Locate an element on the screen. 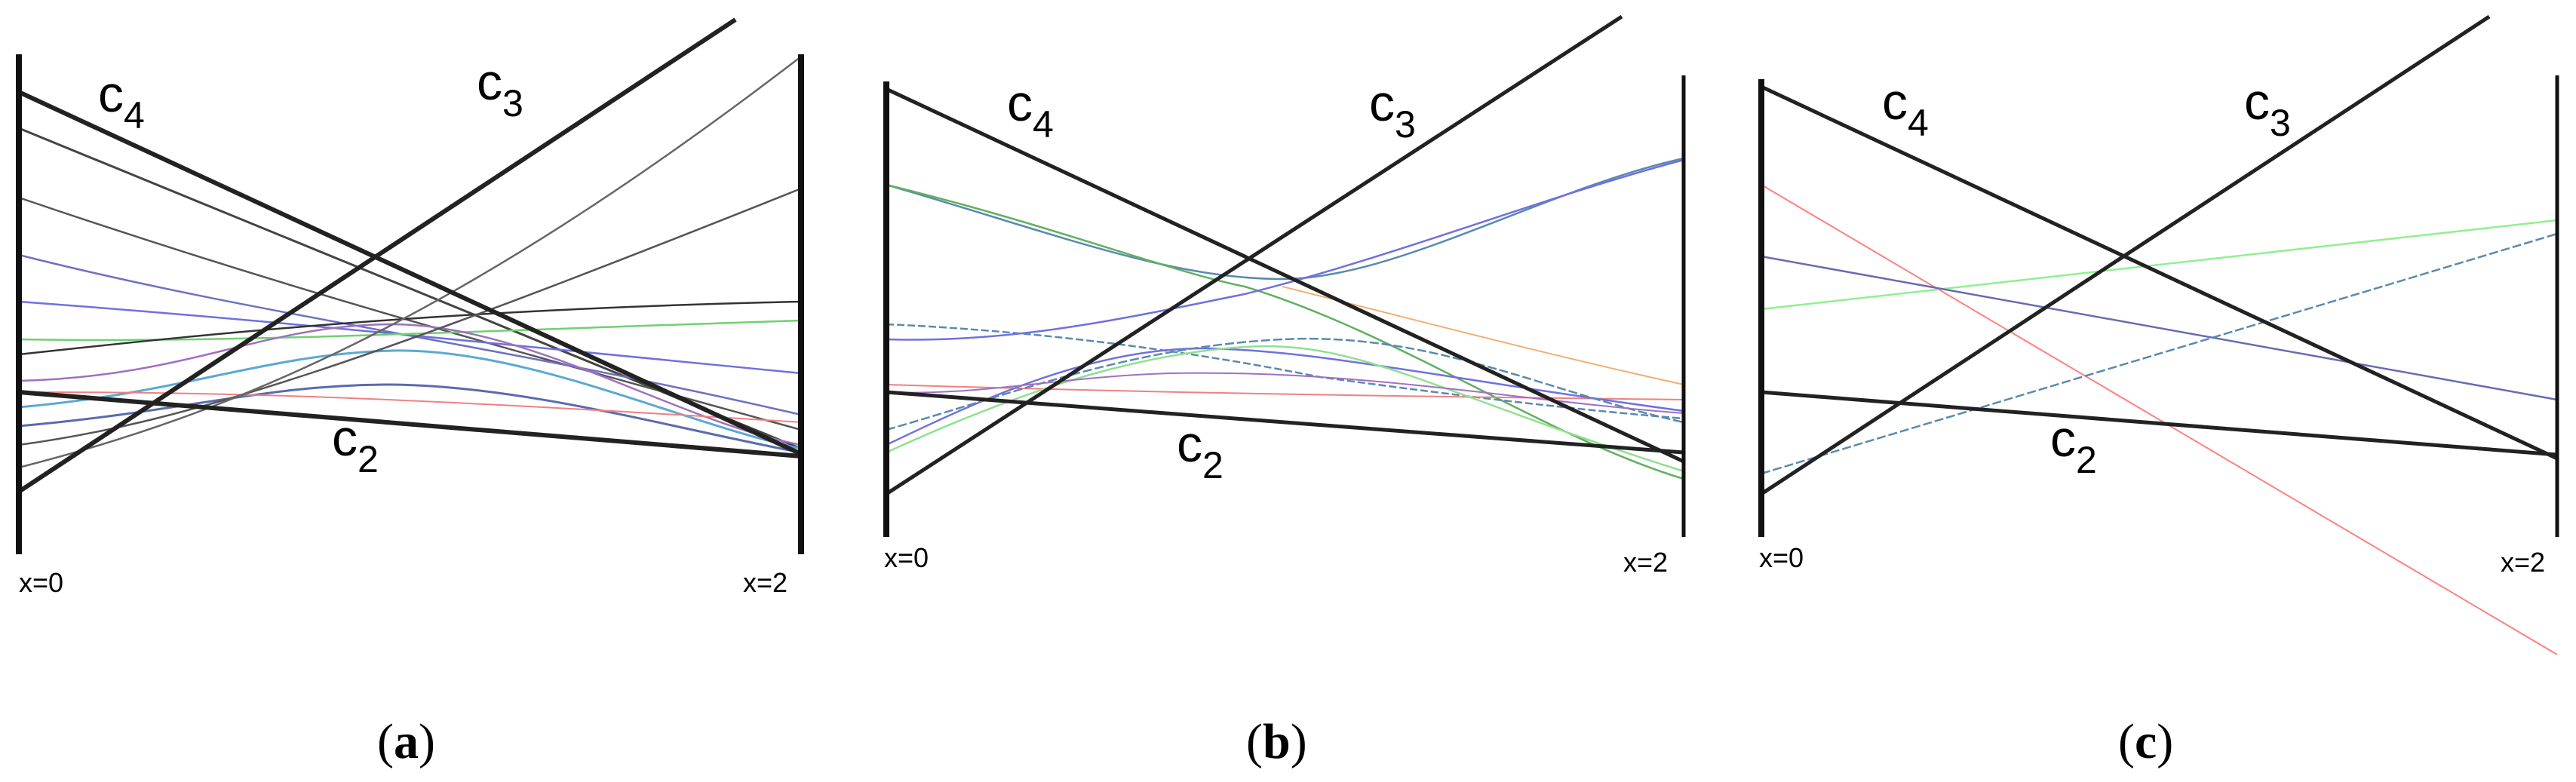 This screenshot has width=2576, height=782. label-c-x0: x=0 is located at coordinates (1782, 557).